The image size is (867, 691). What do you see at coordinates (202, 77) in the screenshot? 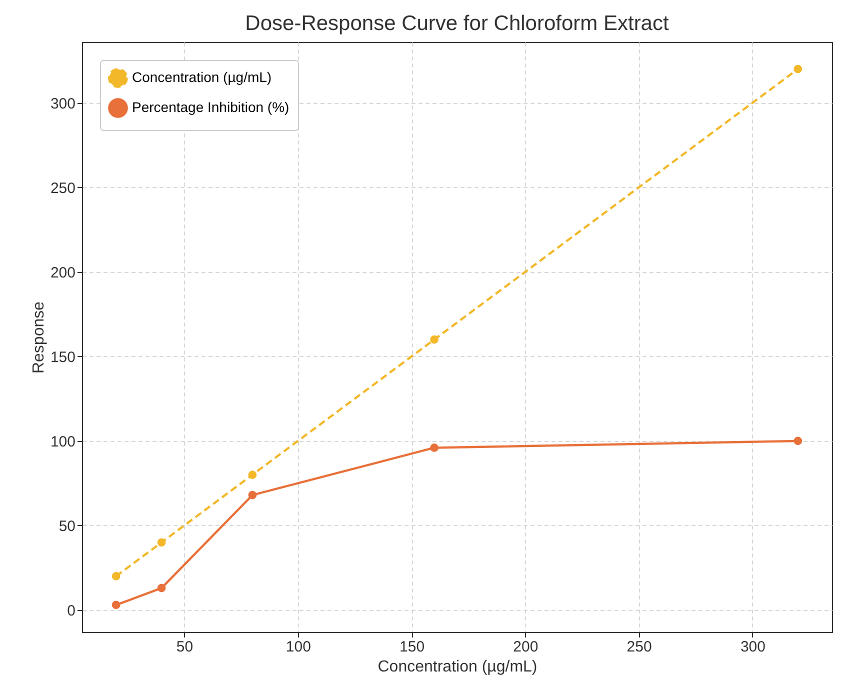
I see `legend-label: Concentration (µg/mL)` at bounding box center [202, 77].